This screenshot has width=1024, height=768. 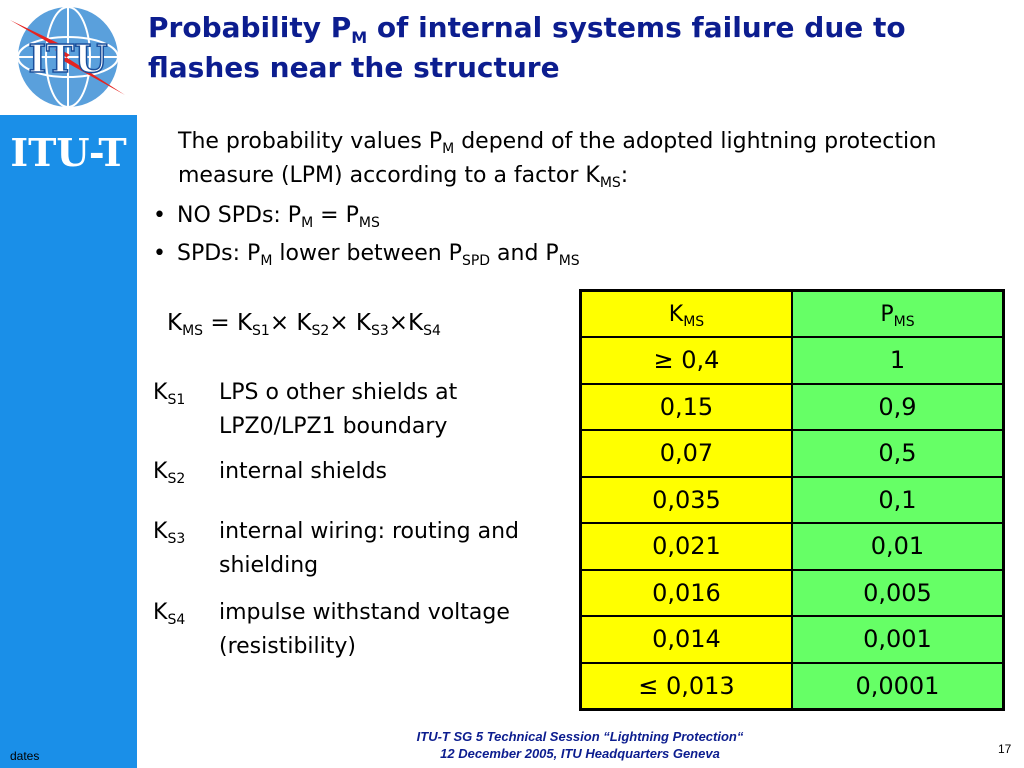 What do you see at coordinates (686, 313) in the screenshot?
I see `header-kms: KMS` at bounding box center [686, 313].